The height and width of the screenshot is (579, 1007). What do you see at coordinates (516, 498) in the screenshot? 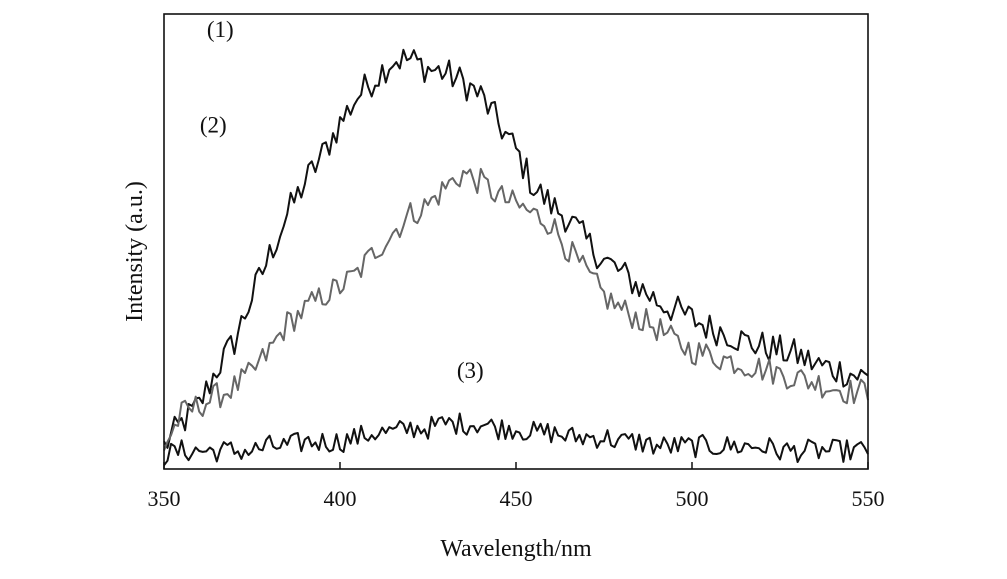
I see `x-tick-label: 450` at bounding box center [516, 498].